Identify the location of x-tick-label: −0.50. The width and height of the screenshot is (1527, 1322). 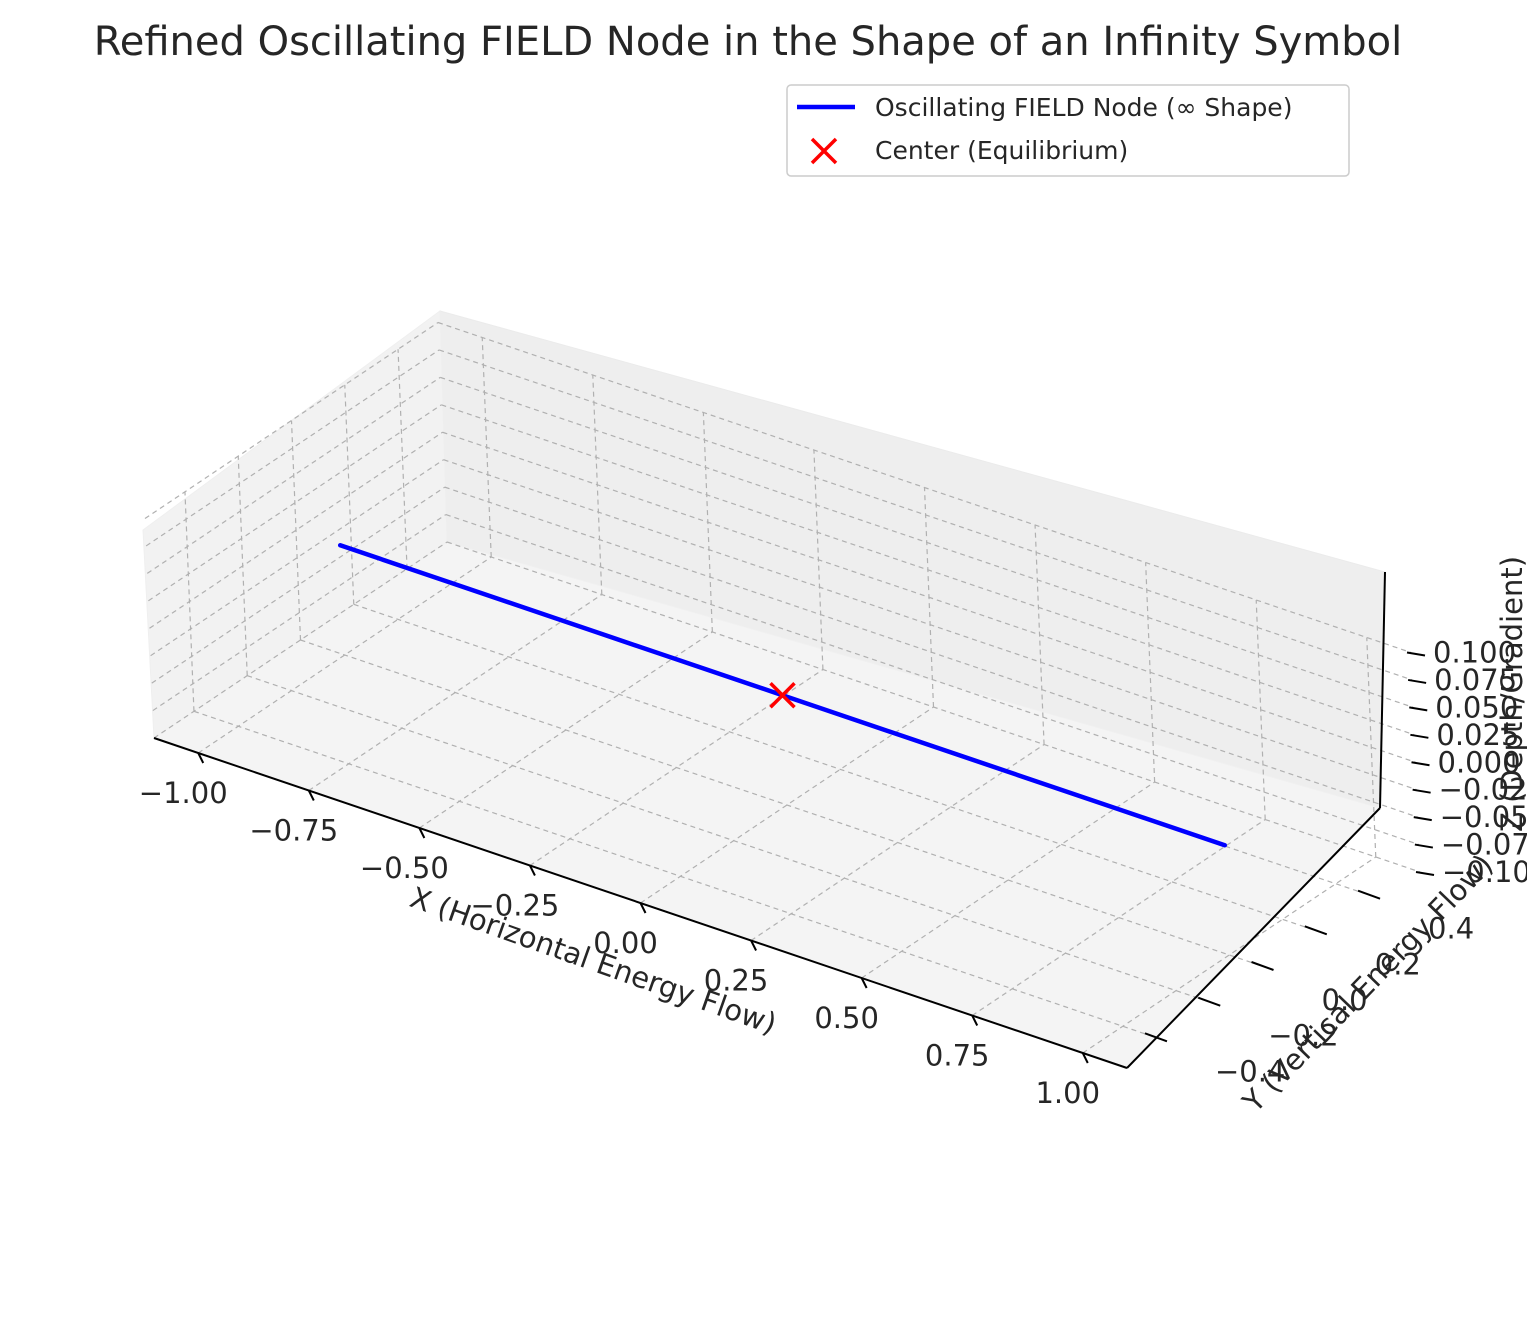
(404, 868).